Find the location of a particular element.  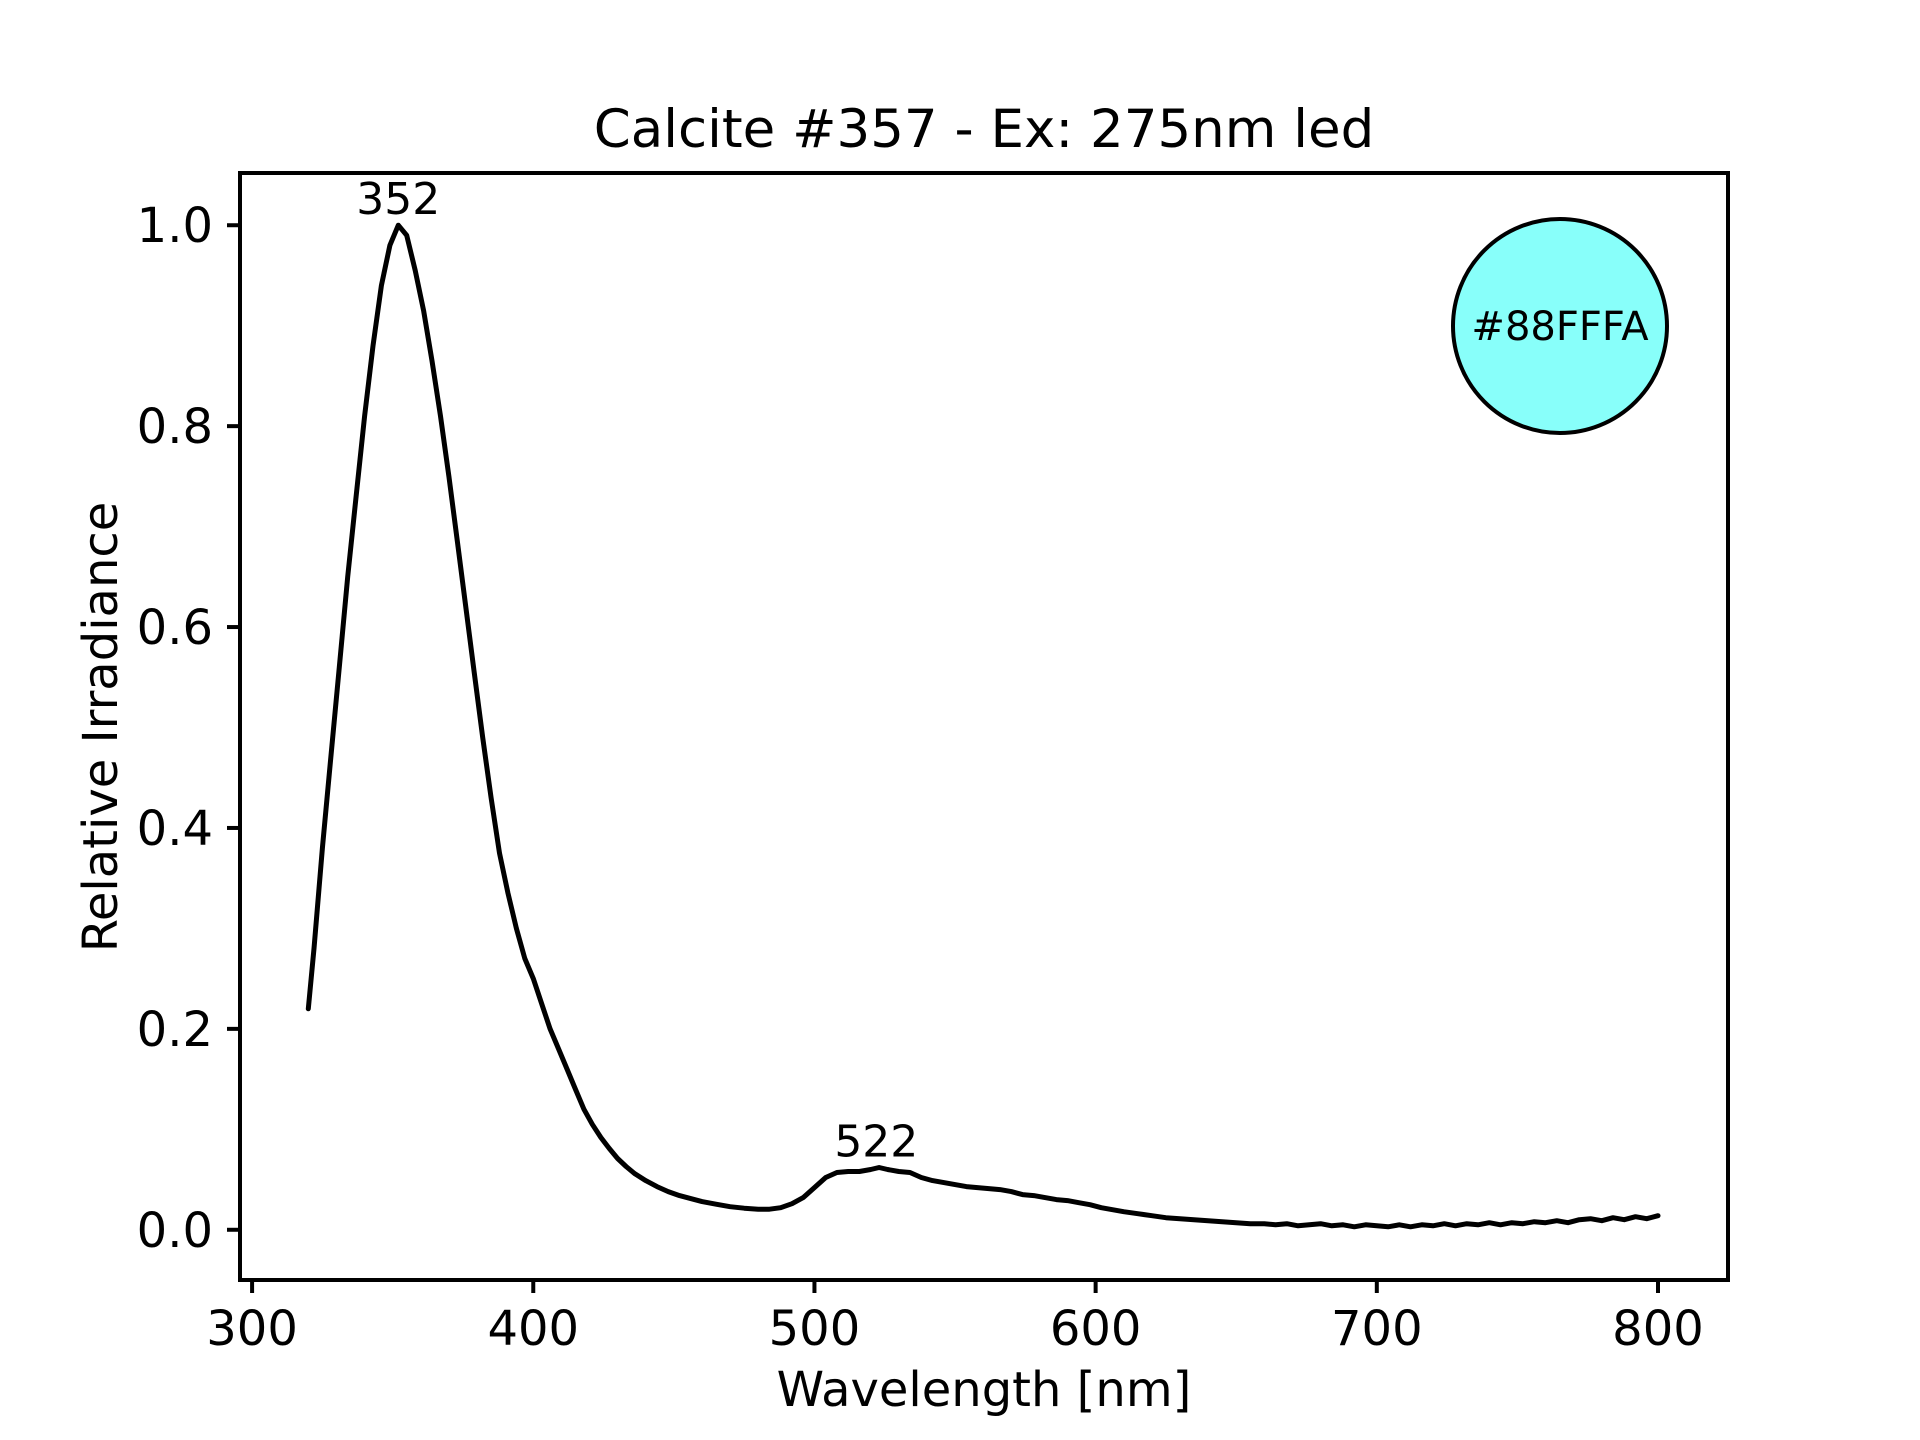

chart-title: Calcite #357 - Ex: 275nm led is located at coordinates (984, 129).